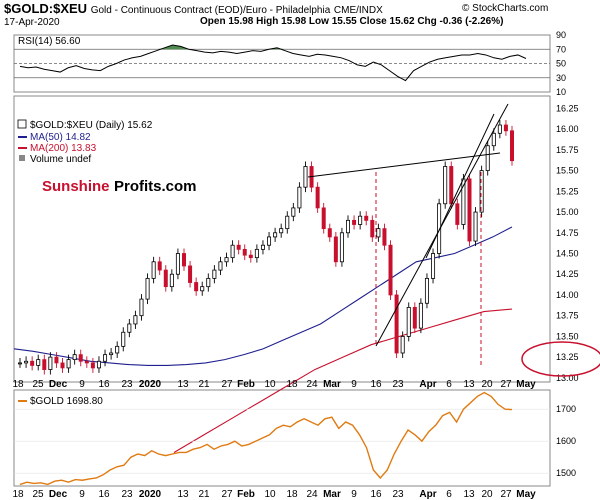  What do you see at coordinates (246, 494) in the screenshot?
I see `x-tick-label-gold: Feb` at bounding box center [246, 494].